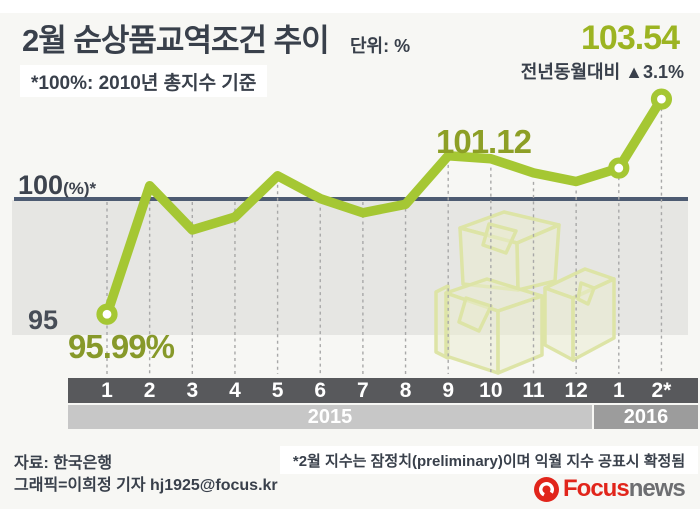 Image resolution: width=700 pixels, height=509 pixels. Describe the element at coordinates (146, 485) in the screenshot. I see `graphic-credit: 그래픽=이희정 기자 hj1925@focus.kr` at that location.